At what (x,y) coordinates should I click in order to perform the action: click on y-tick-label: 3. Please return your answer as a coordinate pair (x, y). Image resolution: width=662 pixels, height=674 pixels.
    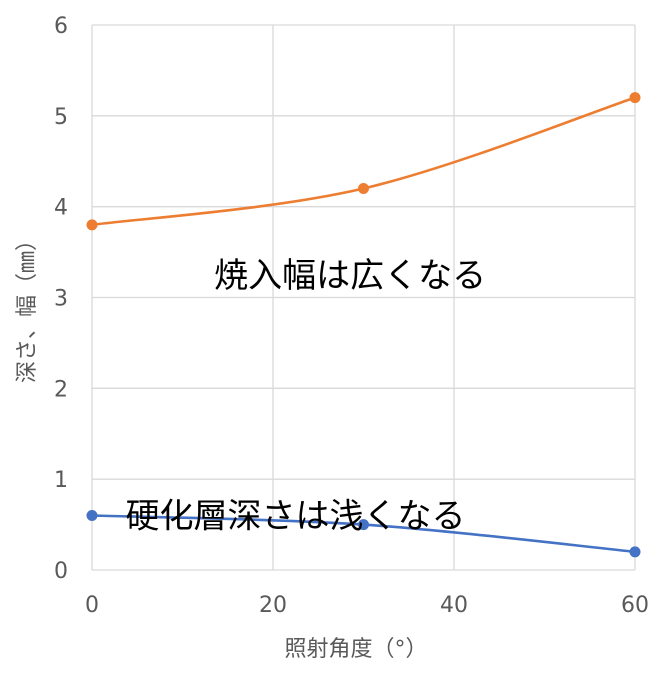
    Looking at the image, I should click on (61, 299).